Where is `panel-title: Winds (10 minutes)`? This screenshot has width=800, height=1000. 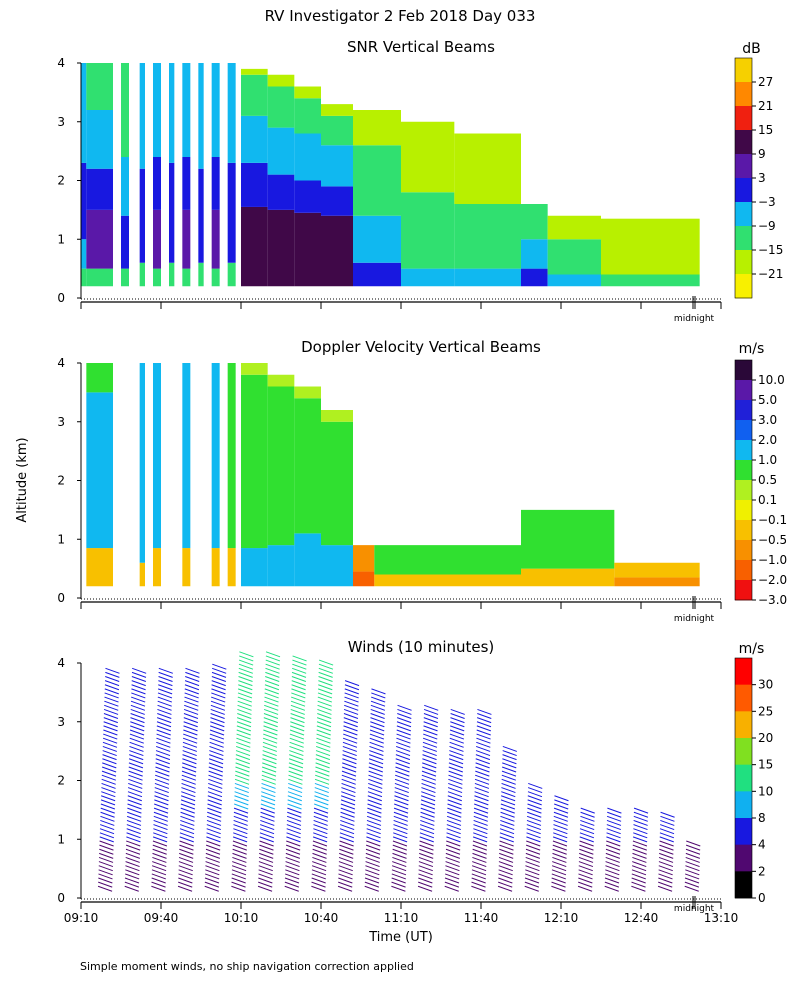
panel-title: Winds (10 minutes) is located at coordinates (421, 647).